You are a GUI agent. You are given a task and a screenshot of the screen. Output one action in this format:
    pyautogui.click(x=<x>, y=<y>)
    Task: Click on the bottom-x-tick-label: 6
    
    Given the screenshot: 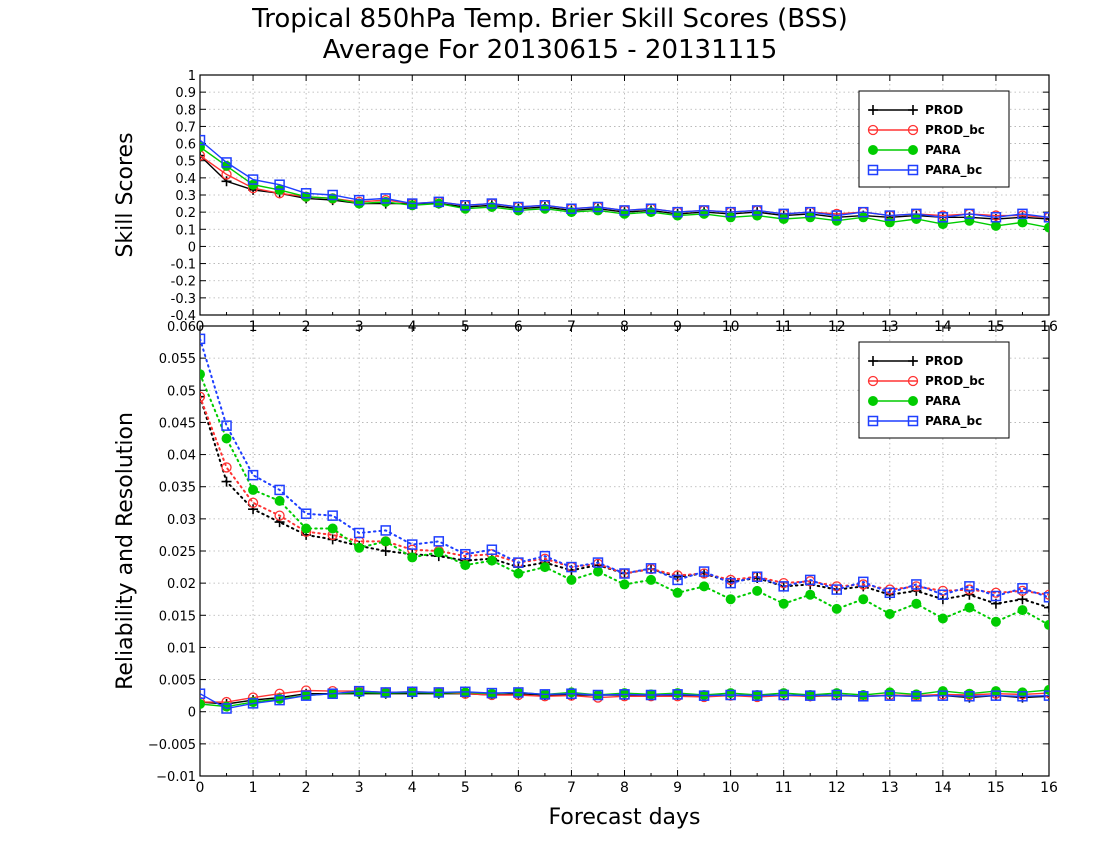 What is the action you would take?
    pyautogui.click(x=518, y=788)
    